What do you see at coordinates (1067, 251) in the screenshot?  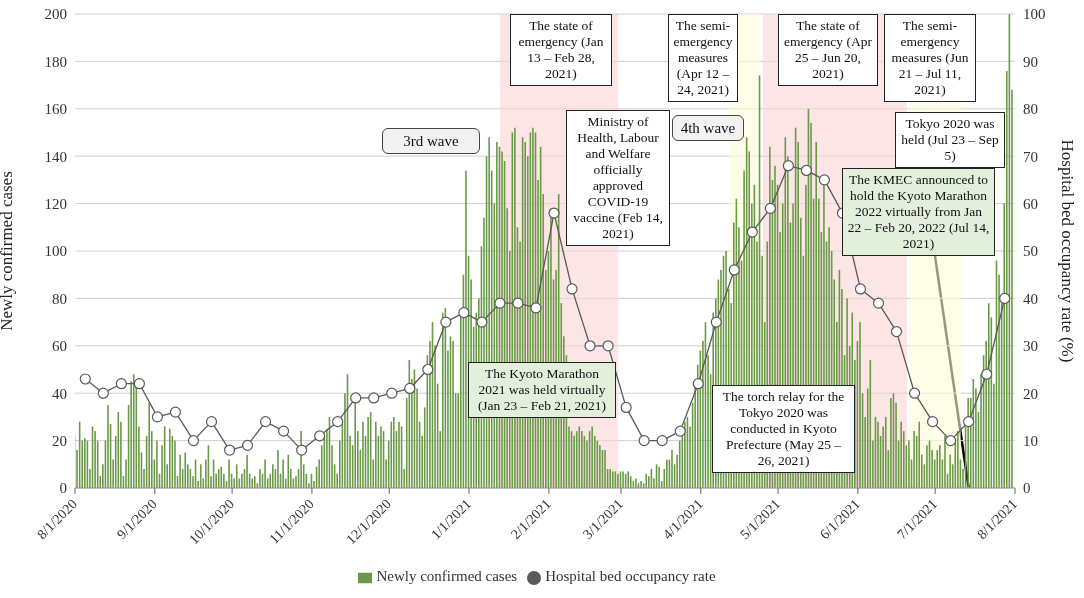 I see `y2-axis-title: Hospital bed occupancy rate (%)` at bounding box center [1067, 251].